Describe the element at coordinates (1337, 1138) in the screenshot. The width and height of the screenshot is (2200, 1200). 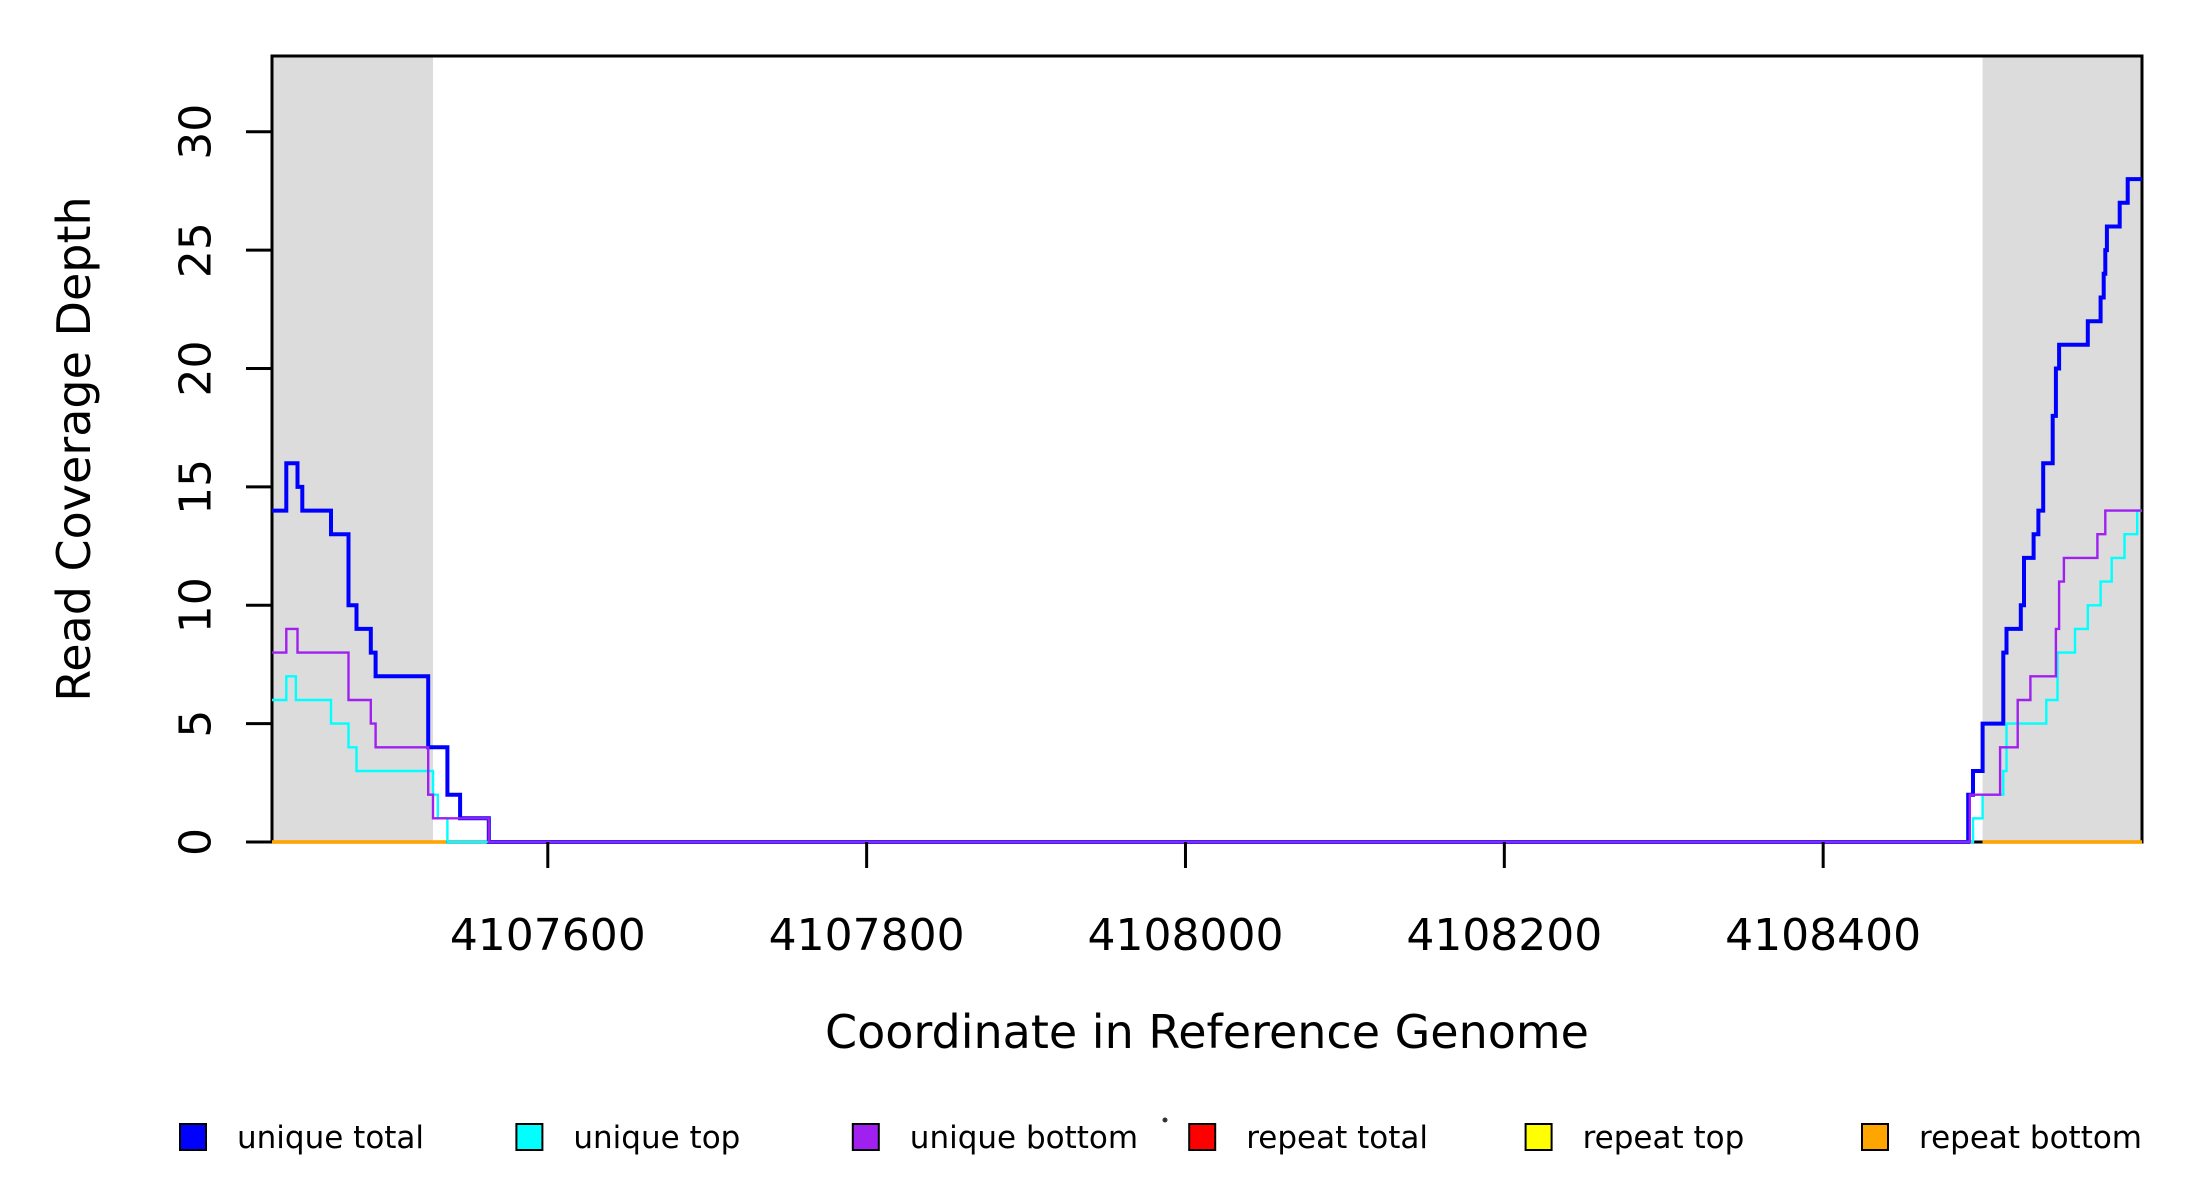
I see `legend-label-repeat-total: repeat total` at that location.